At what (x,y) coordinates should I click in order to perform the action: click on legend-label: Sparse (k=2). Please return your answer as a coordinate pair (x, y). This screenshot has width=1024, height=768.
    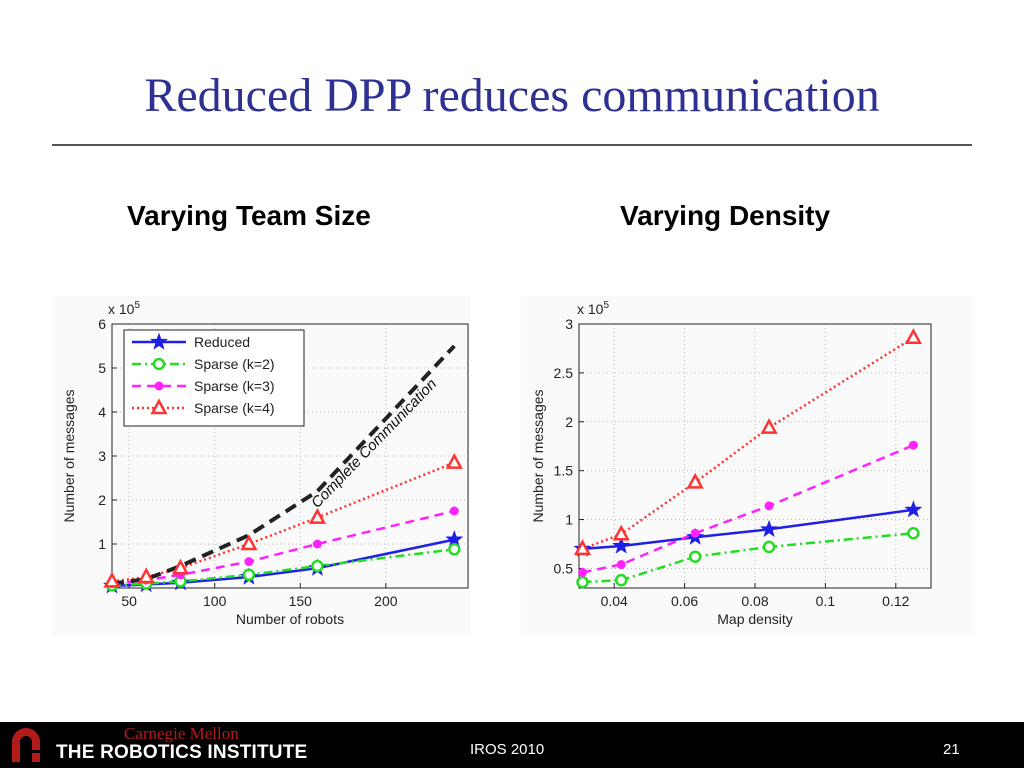
    Looking at the image, I should click on (234, 364).